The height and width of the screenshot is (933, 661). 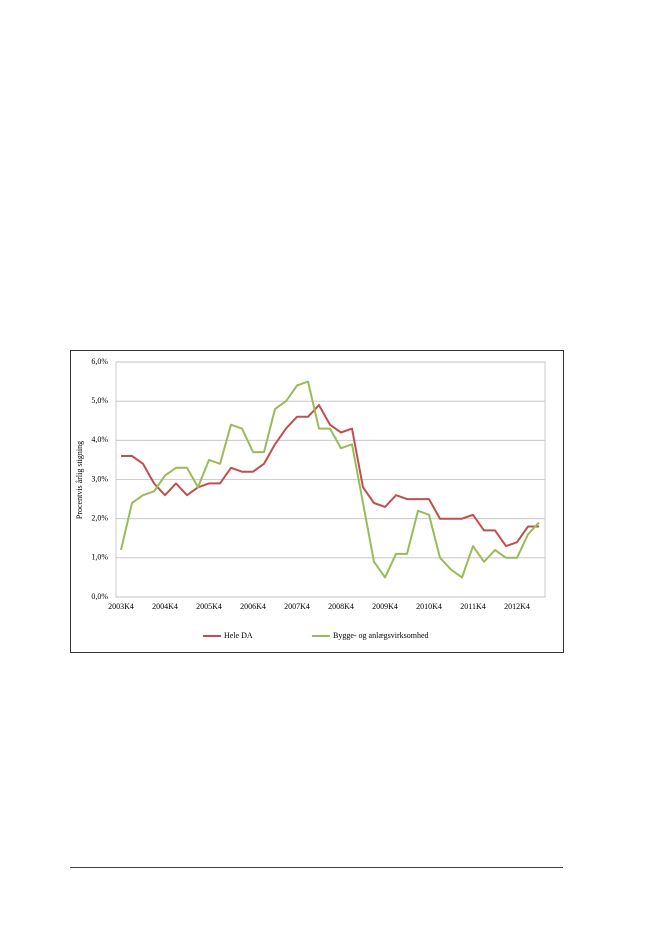 I want to click on y-tick-label: 3,0%, so click(x=99, y=478).